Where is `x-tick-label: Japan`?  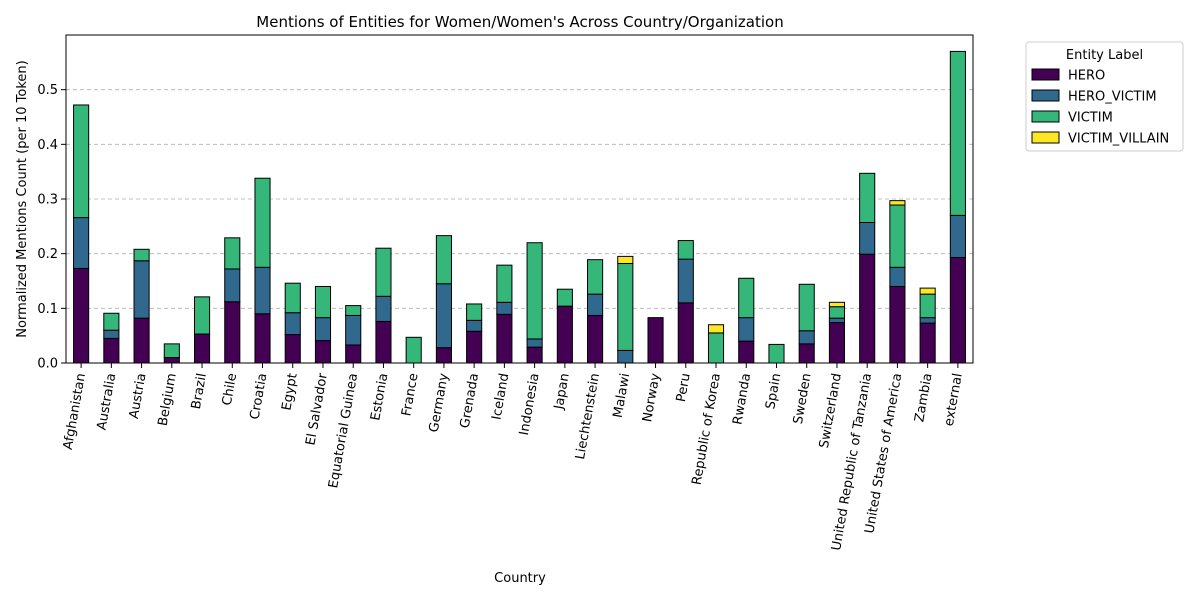
x-tick-label: Japan is located at coordinates (562, 391).